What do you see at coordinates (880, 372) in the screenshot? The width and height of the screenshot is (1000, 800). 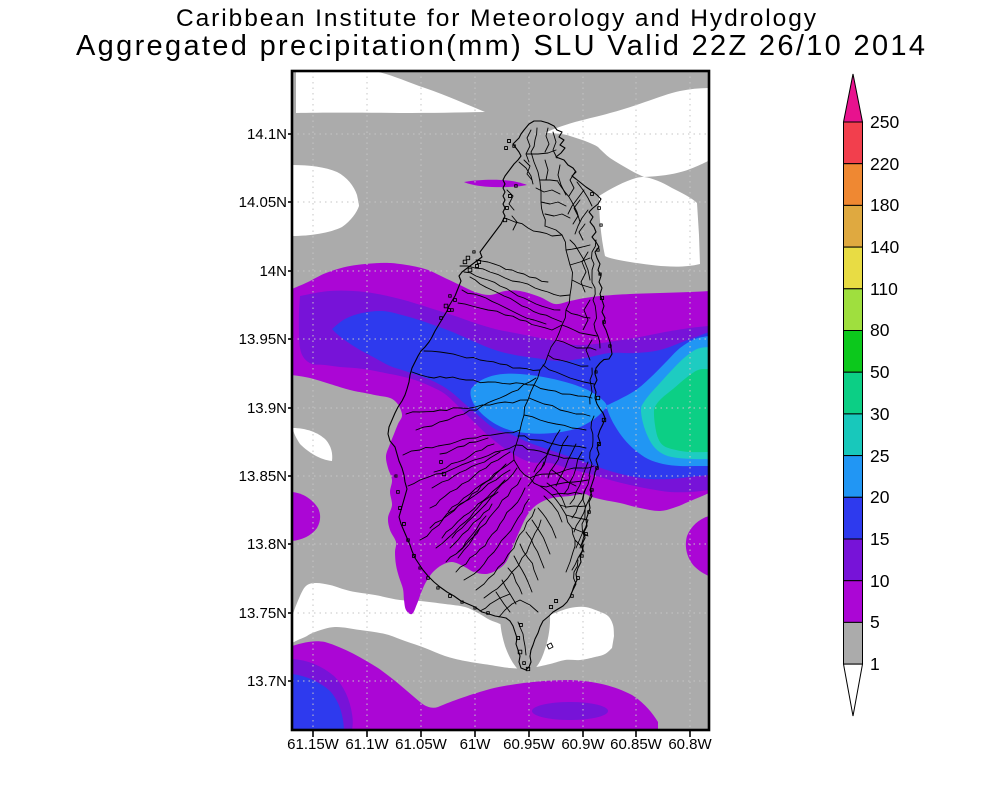 I see `svg-text: 50` at bounding box center [880, 372].